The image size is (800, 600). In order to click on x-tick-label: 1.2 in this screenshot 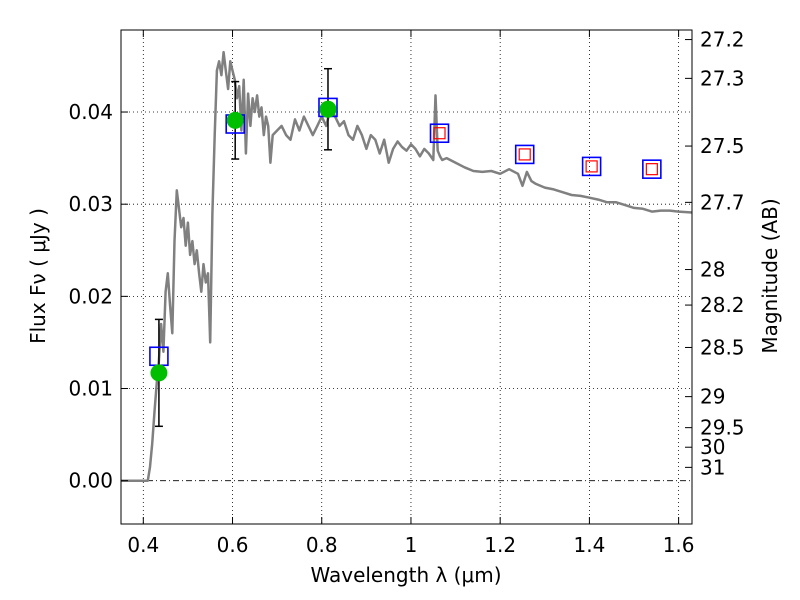, I will do `click(500, 545)`.